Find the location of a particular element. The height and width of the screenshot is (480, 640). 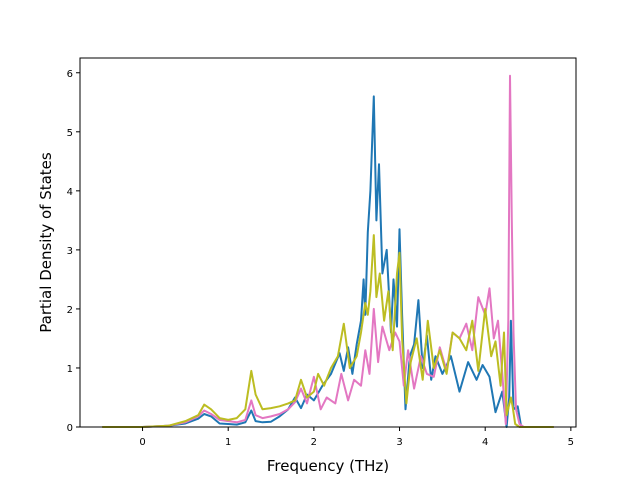

y-tick-label: 2 is located at coordinates (70, 310).